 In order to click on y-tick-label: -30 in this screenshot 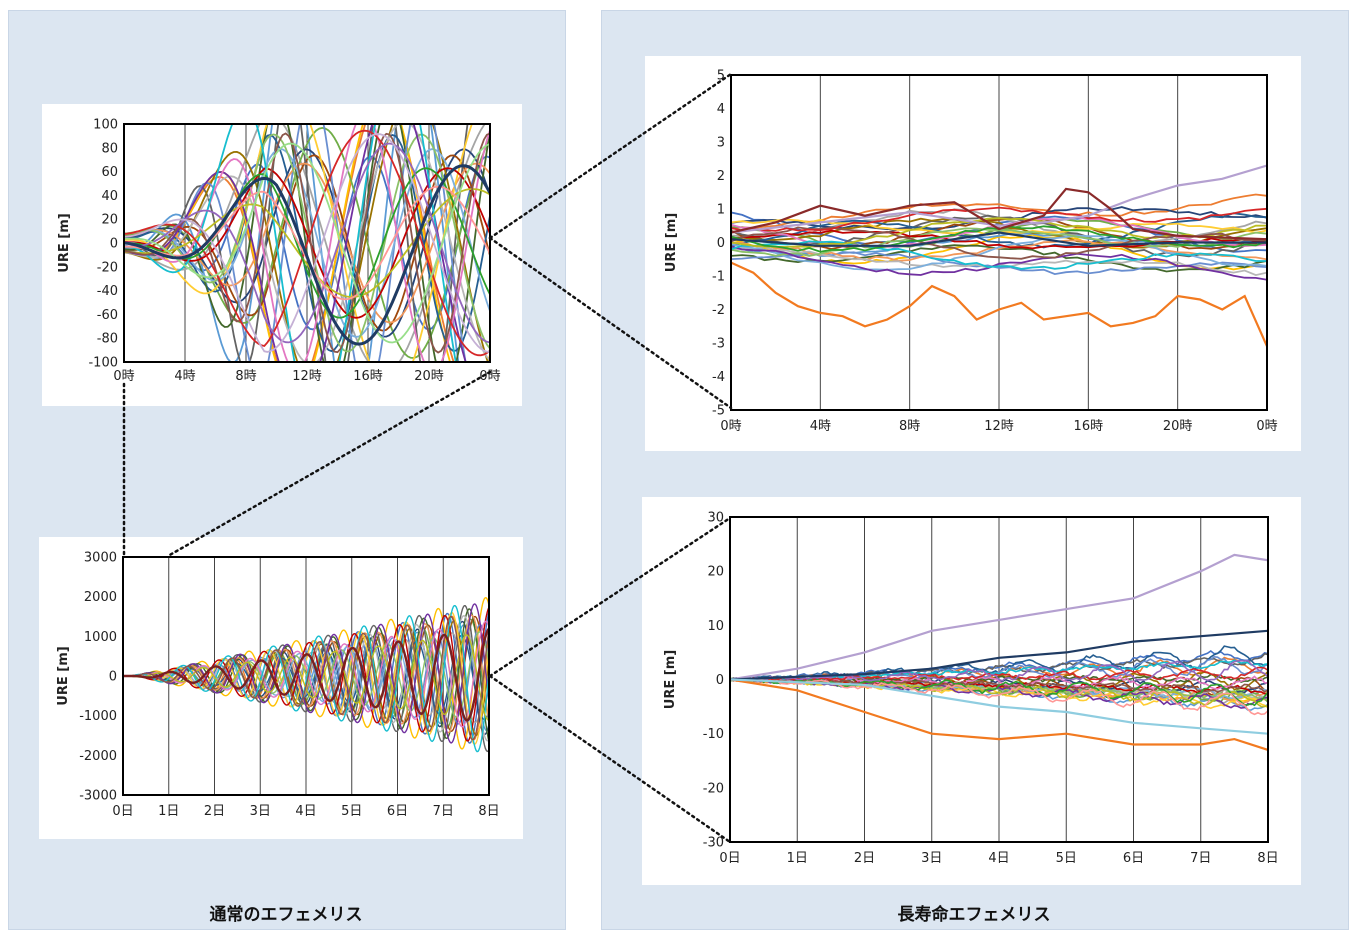, I will do `click(713, 843)`.